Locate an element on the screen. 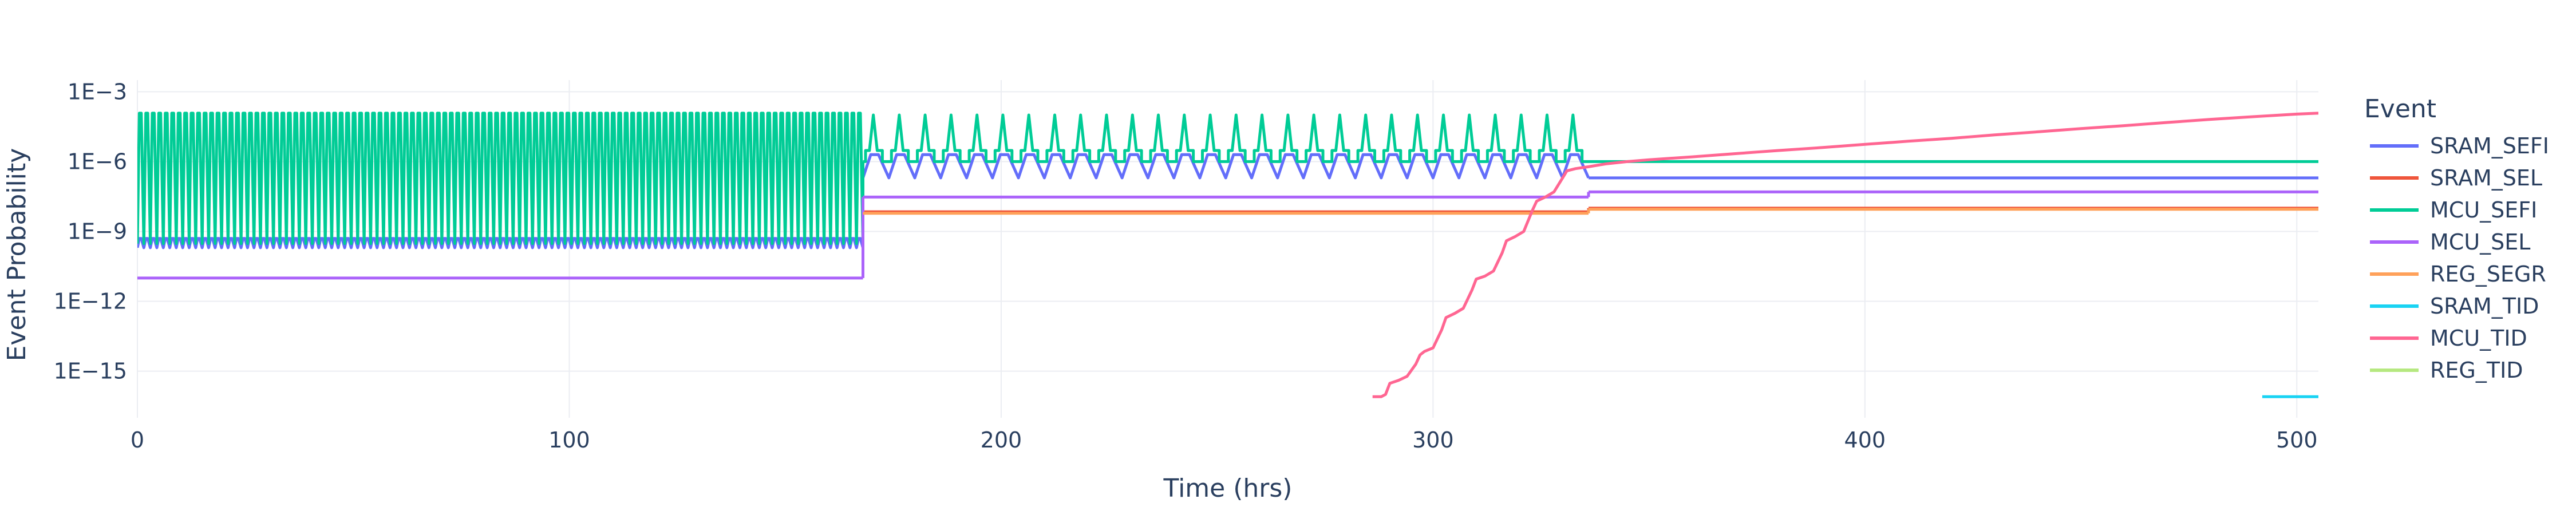  legend-label: SRAM_SEL is located at coordinates (2486, 178).